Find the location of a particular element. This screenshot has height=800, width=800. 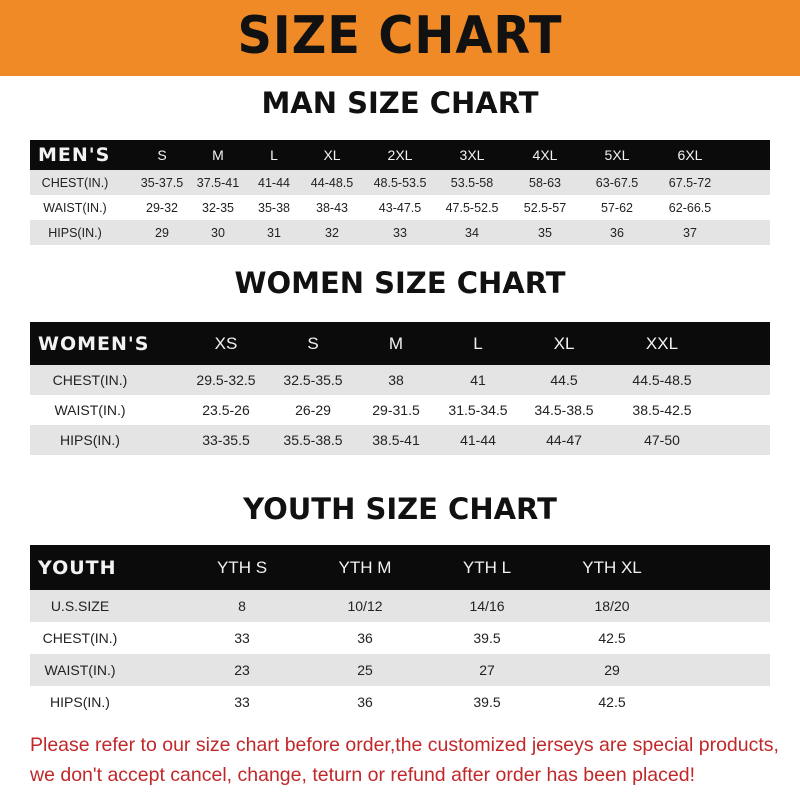

size-column-header: 3XL is located at coordinates (472, 155).